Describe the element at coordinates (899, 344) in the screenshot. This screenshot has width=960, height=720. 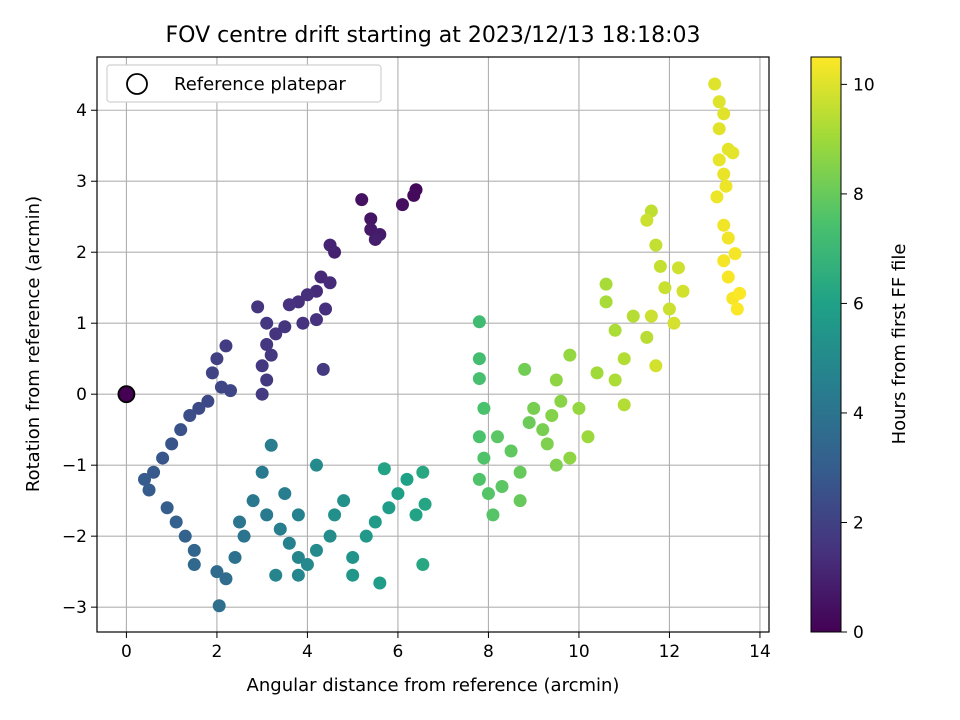
I see `colorbar-label: Hours from first FF file` at that location.